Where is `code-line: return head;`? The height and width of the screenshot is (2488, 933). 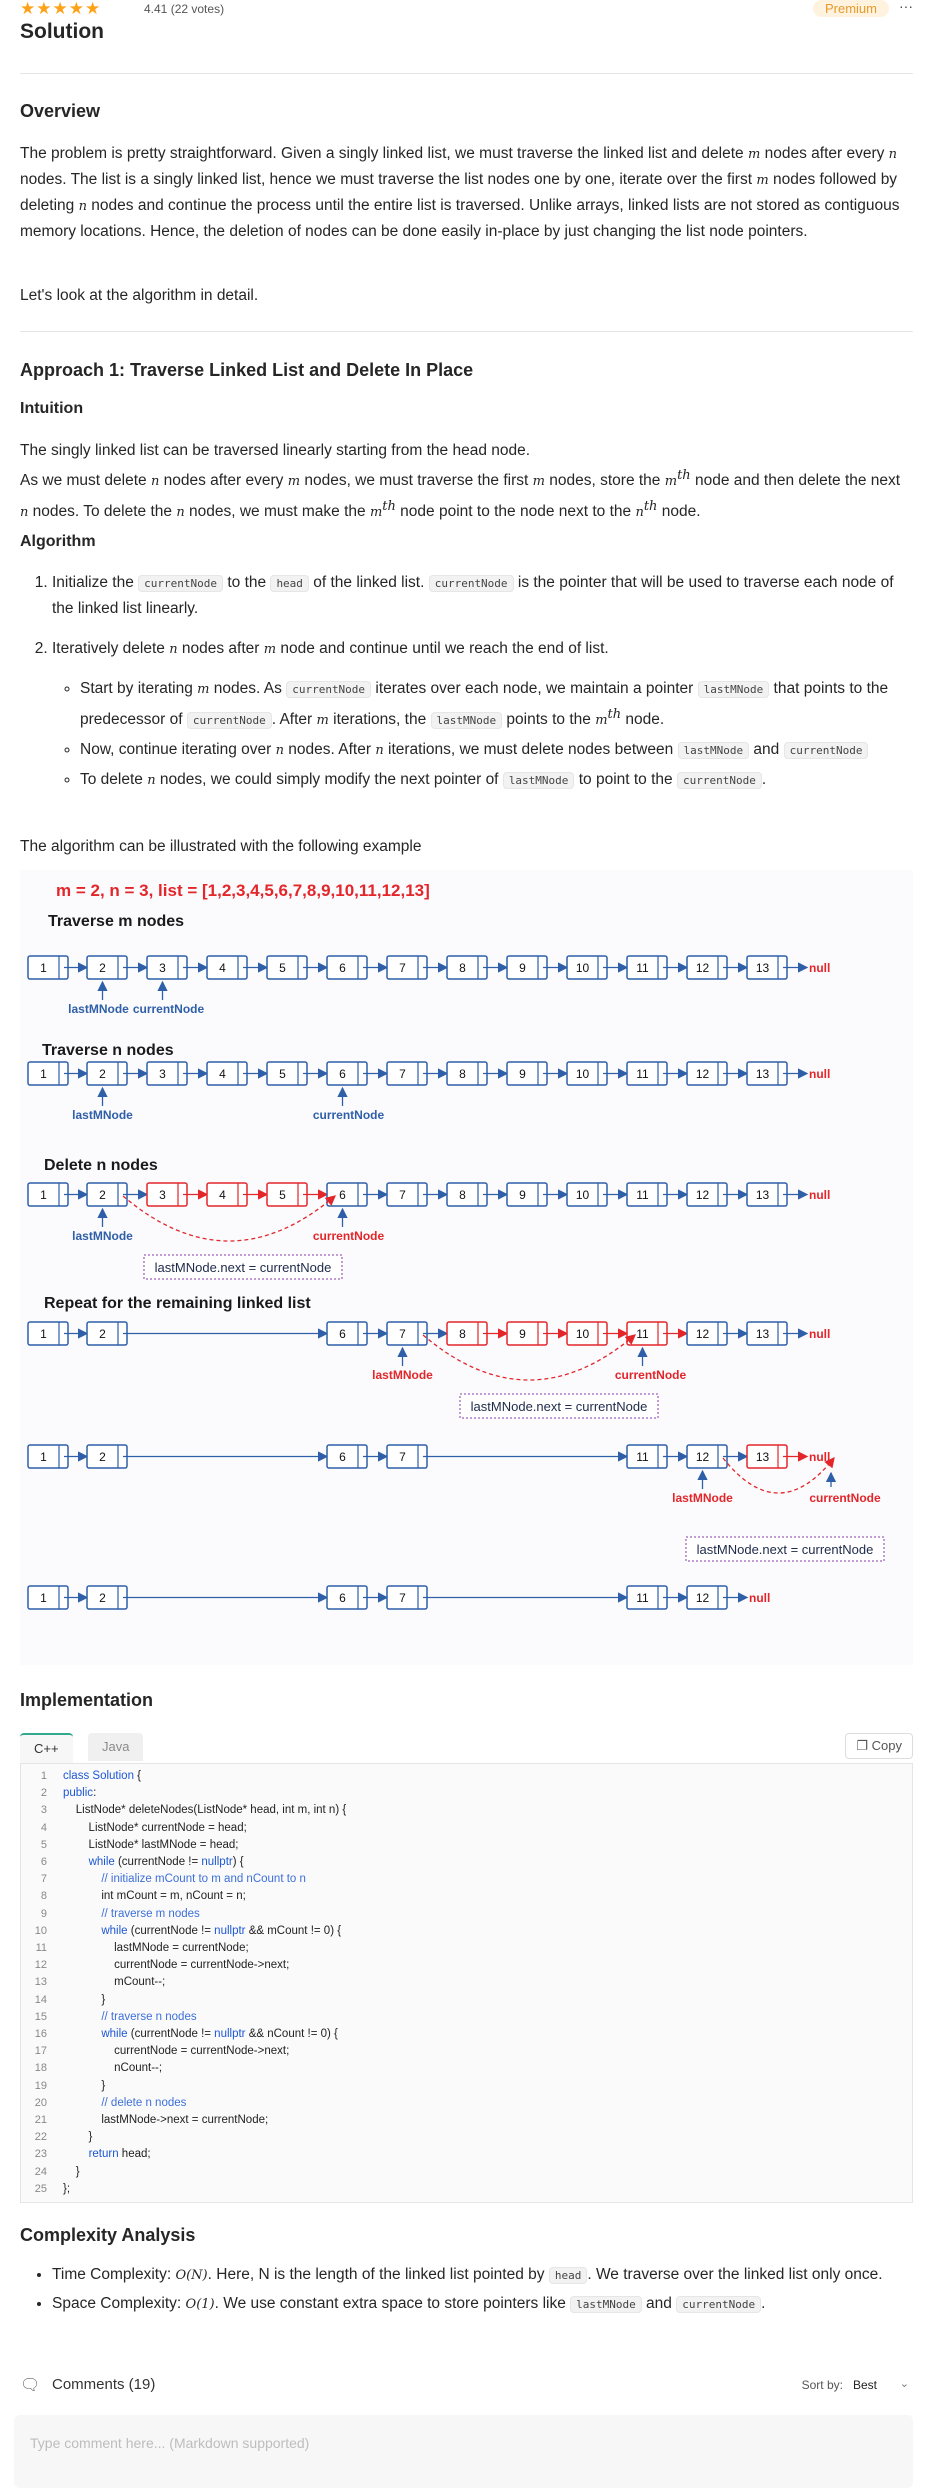 code-line: return head; is located at coordinates (119, 2154).